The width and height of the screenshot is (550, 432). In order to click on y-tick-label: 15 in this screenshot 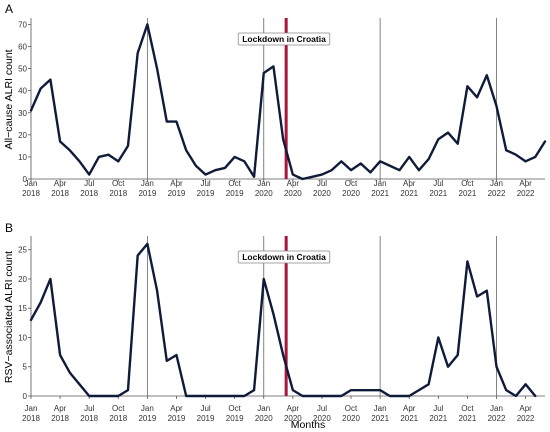, I will do `click(22, 308)`.